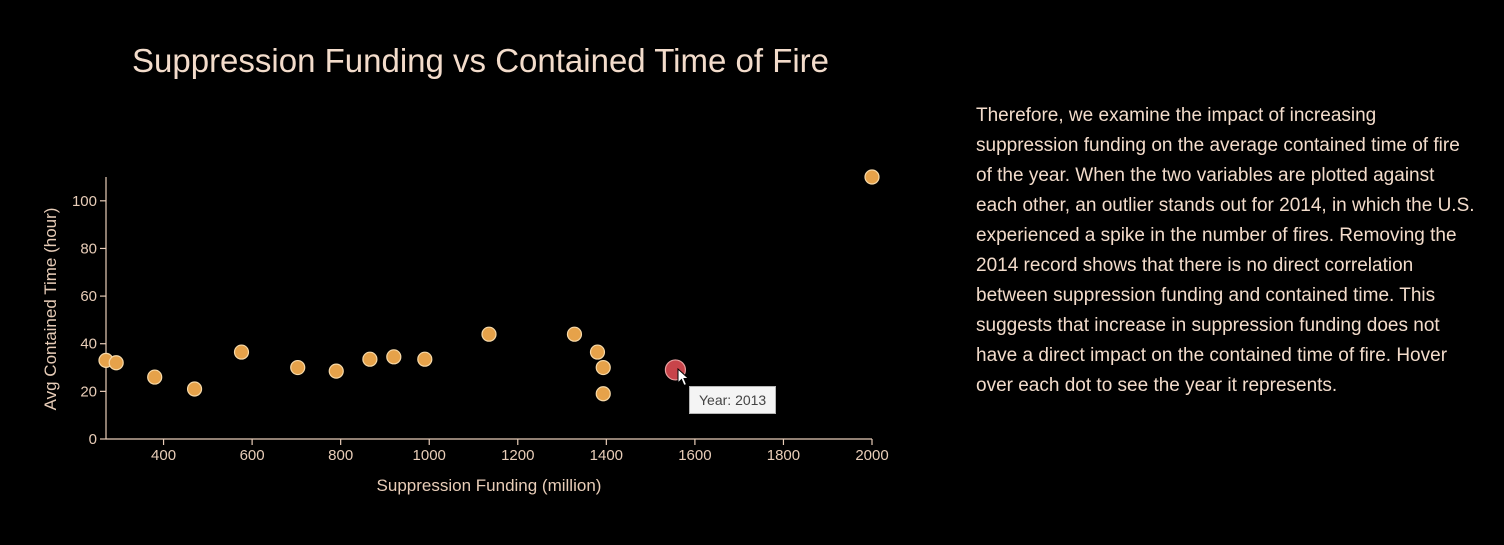 The image size is (1504, 545). I want to click on x-tick-label: 400, so click(163, 455).